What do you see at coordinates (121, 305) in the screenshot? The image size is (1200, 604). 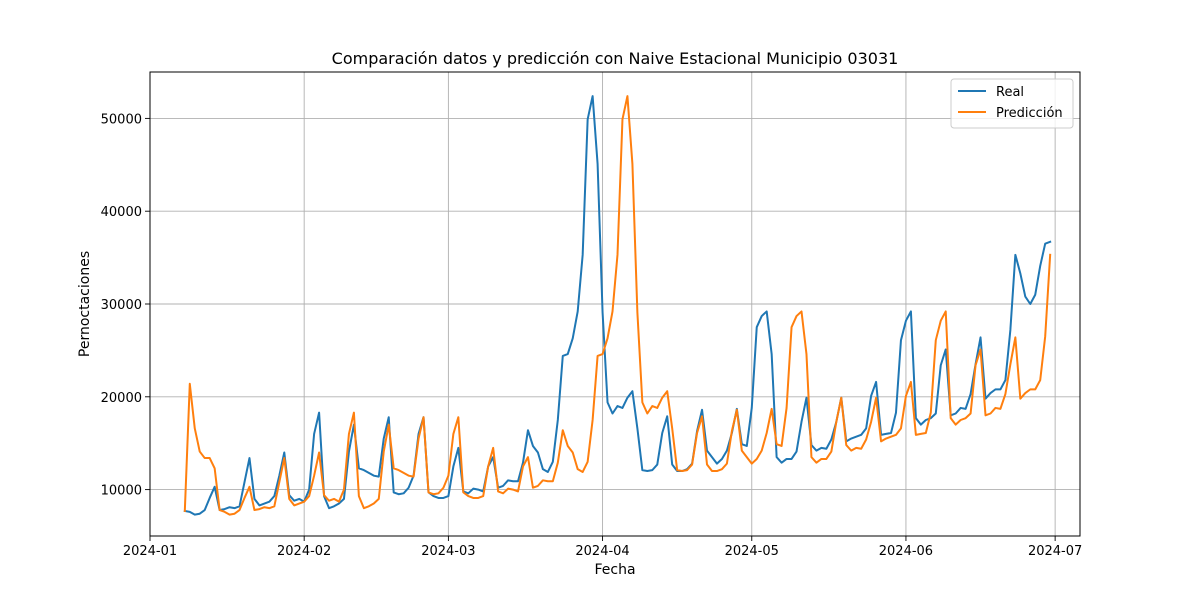 I see `y-tick-label: 30000` at bounding box center [121, 305].